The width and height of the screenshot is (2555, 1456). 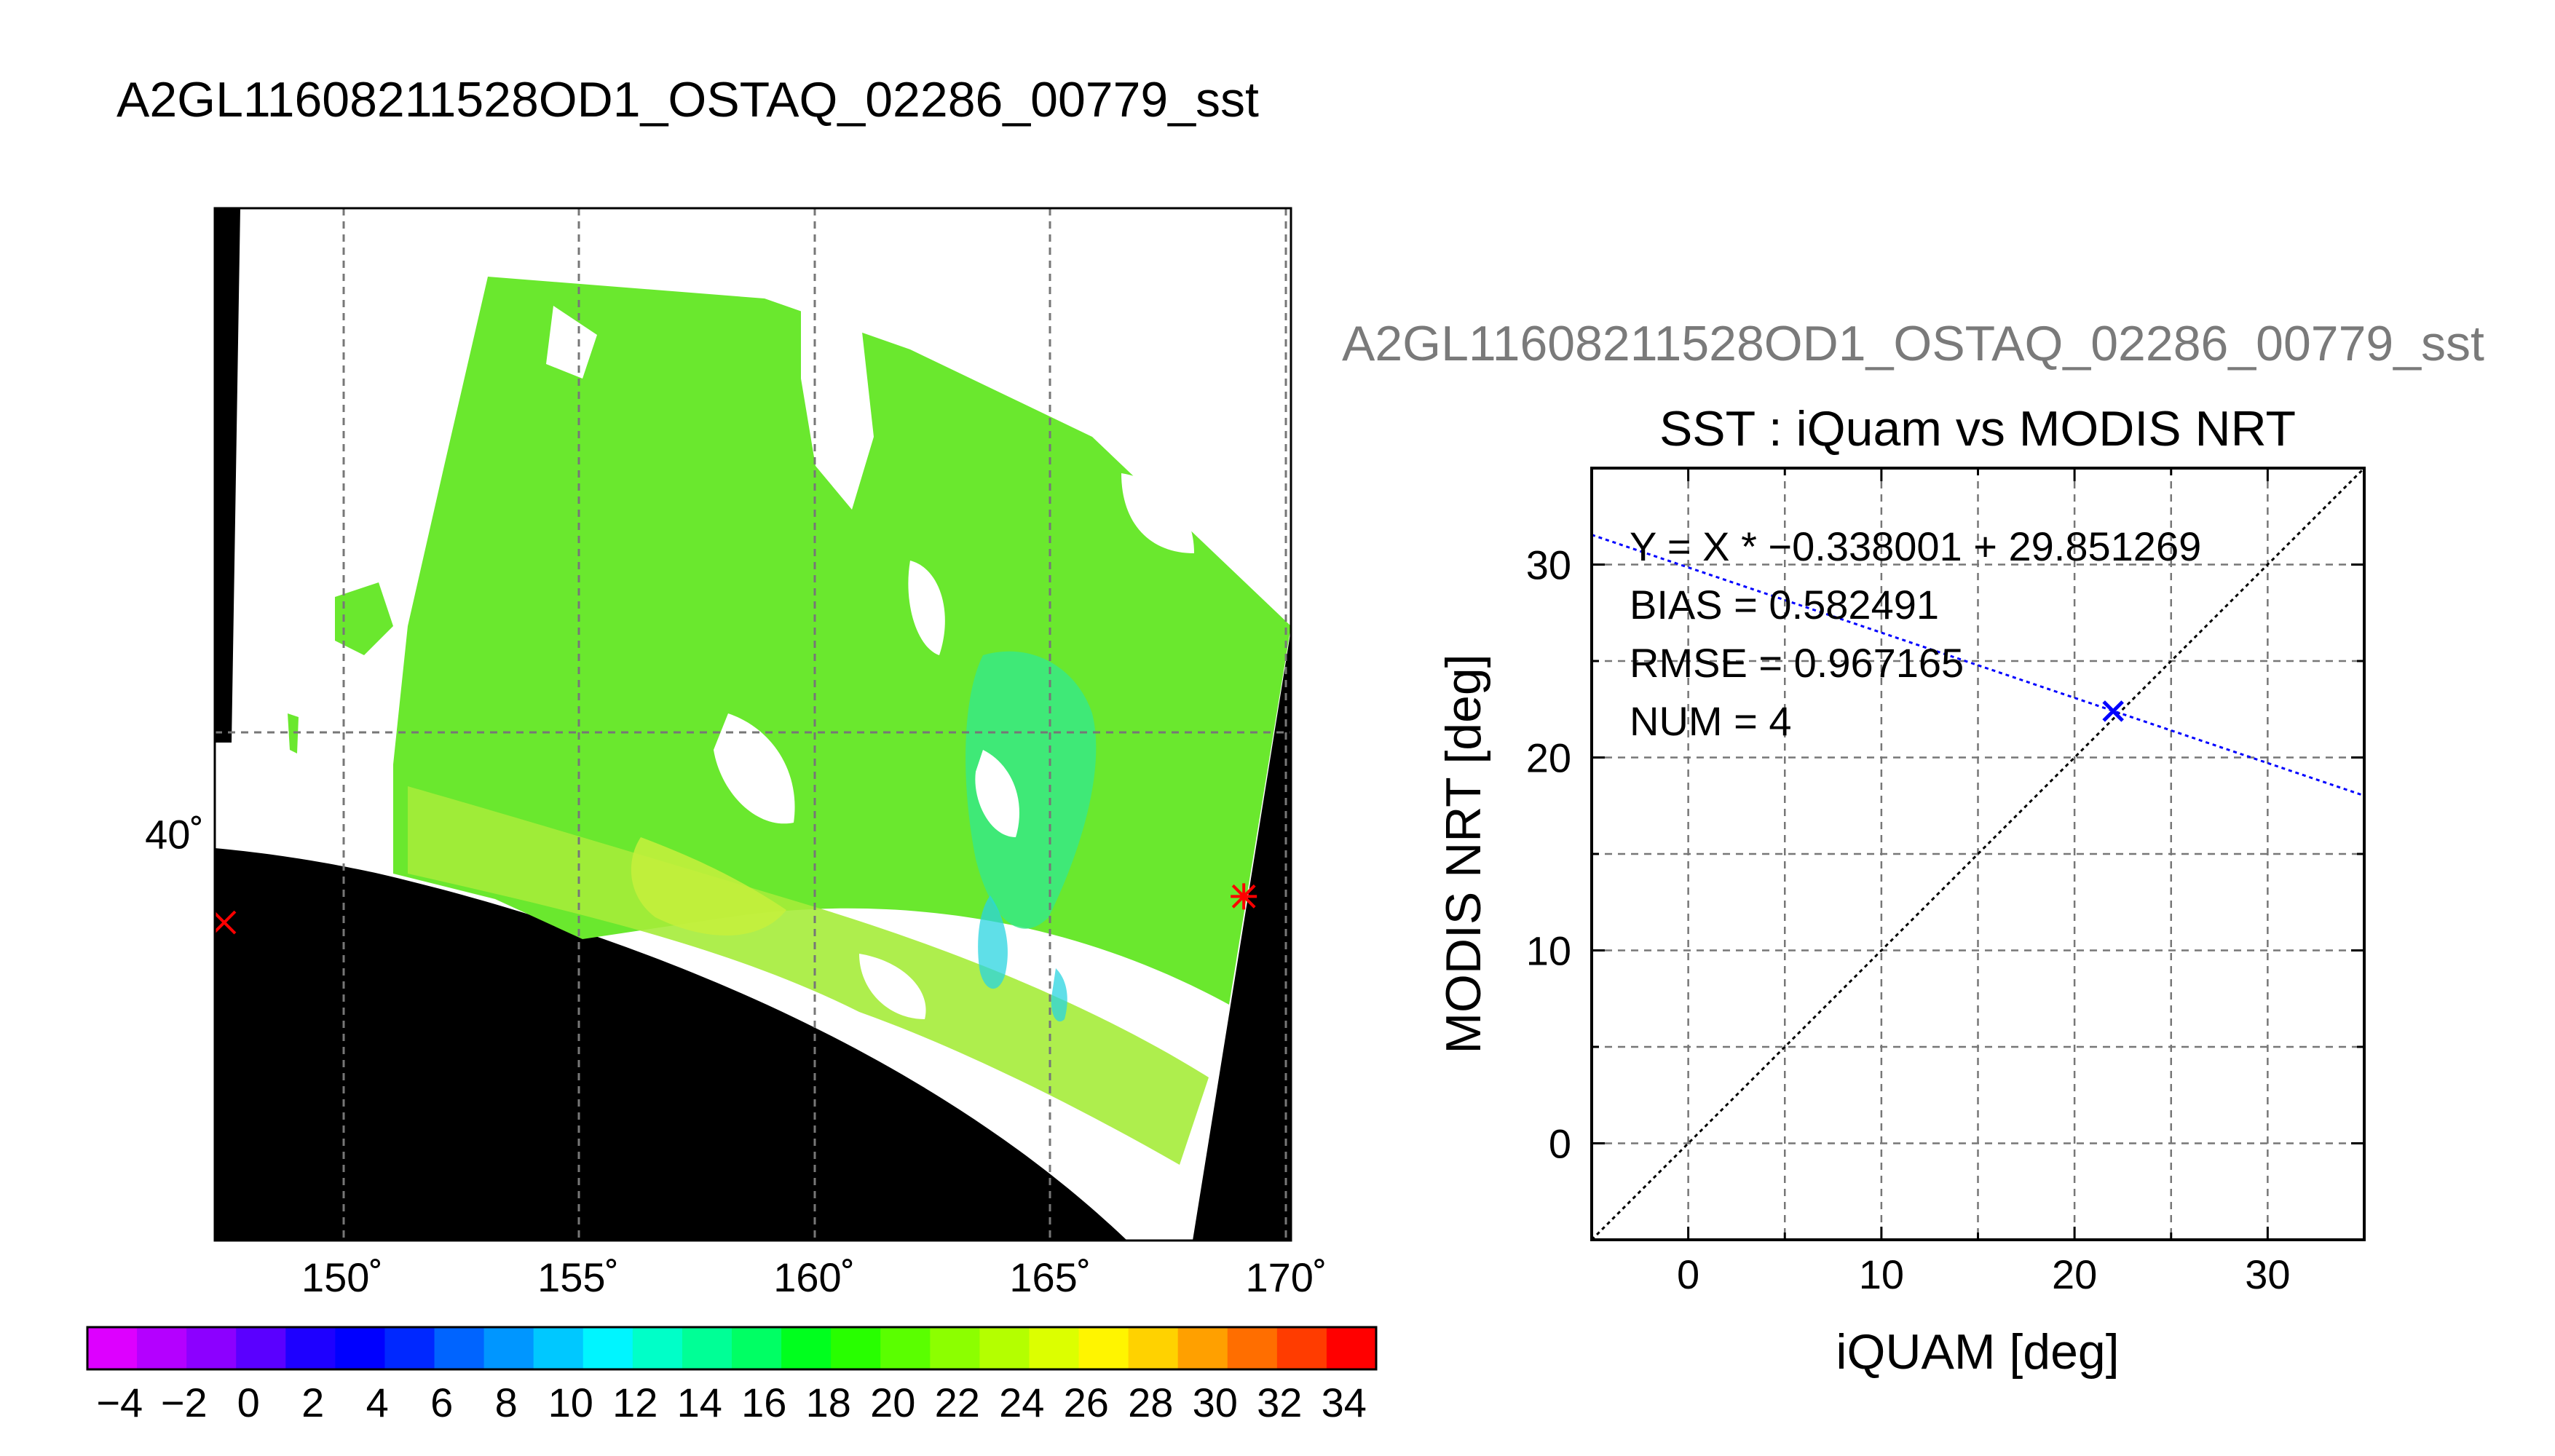 I want to click on stats-annotation: BIAS = 0.582491, so click(x=1784, y=605).